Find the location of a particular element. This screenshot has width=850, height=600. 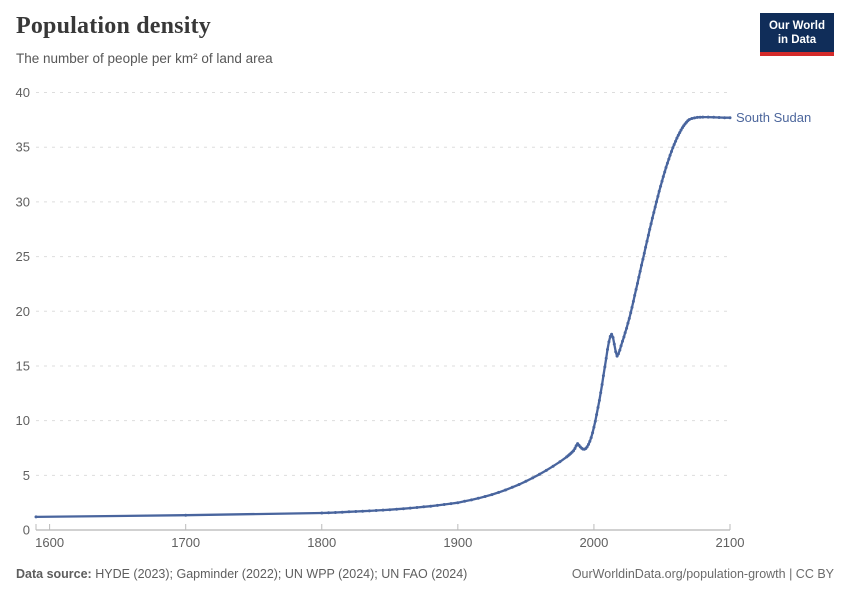

y-axis-tick-label: 35 is located at coordinates (23, 147).